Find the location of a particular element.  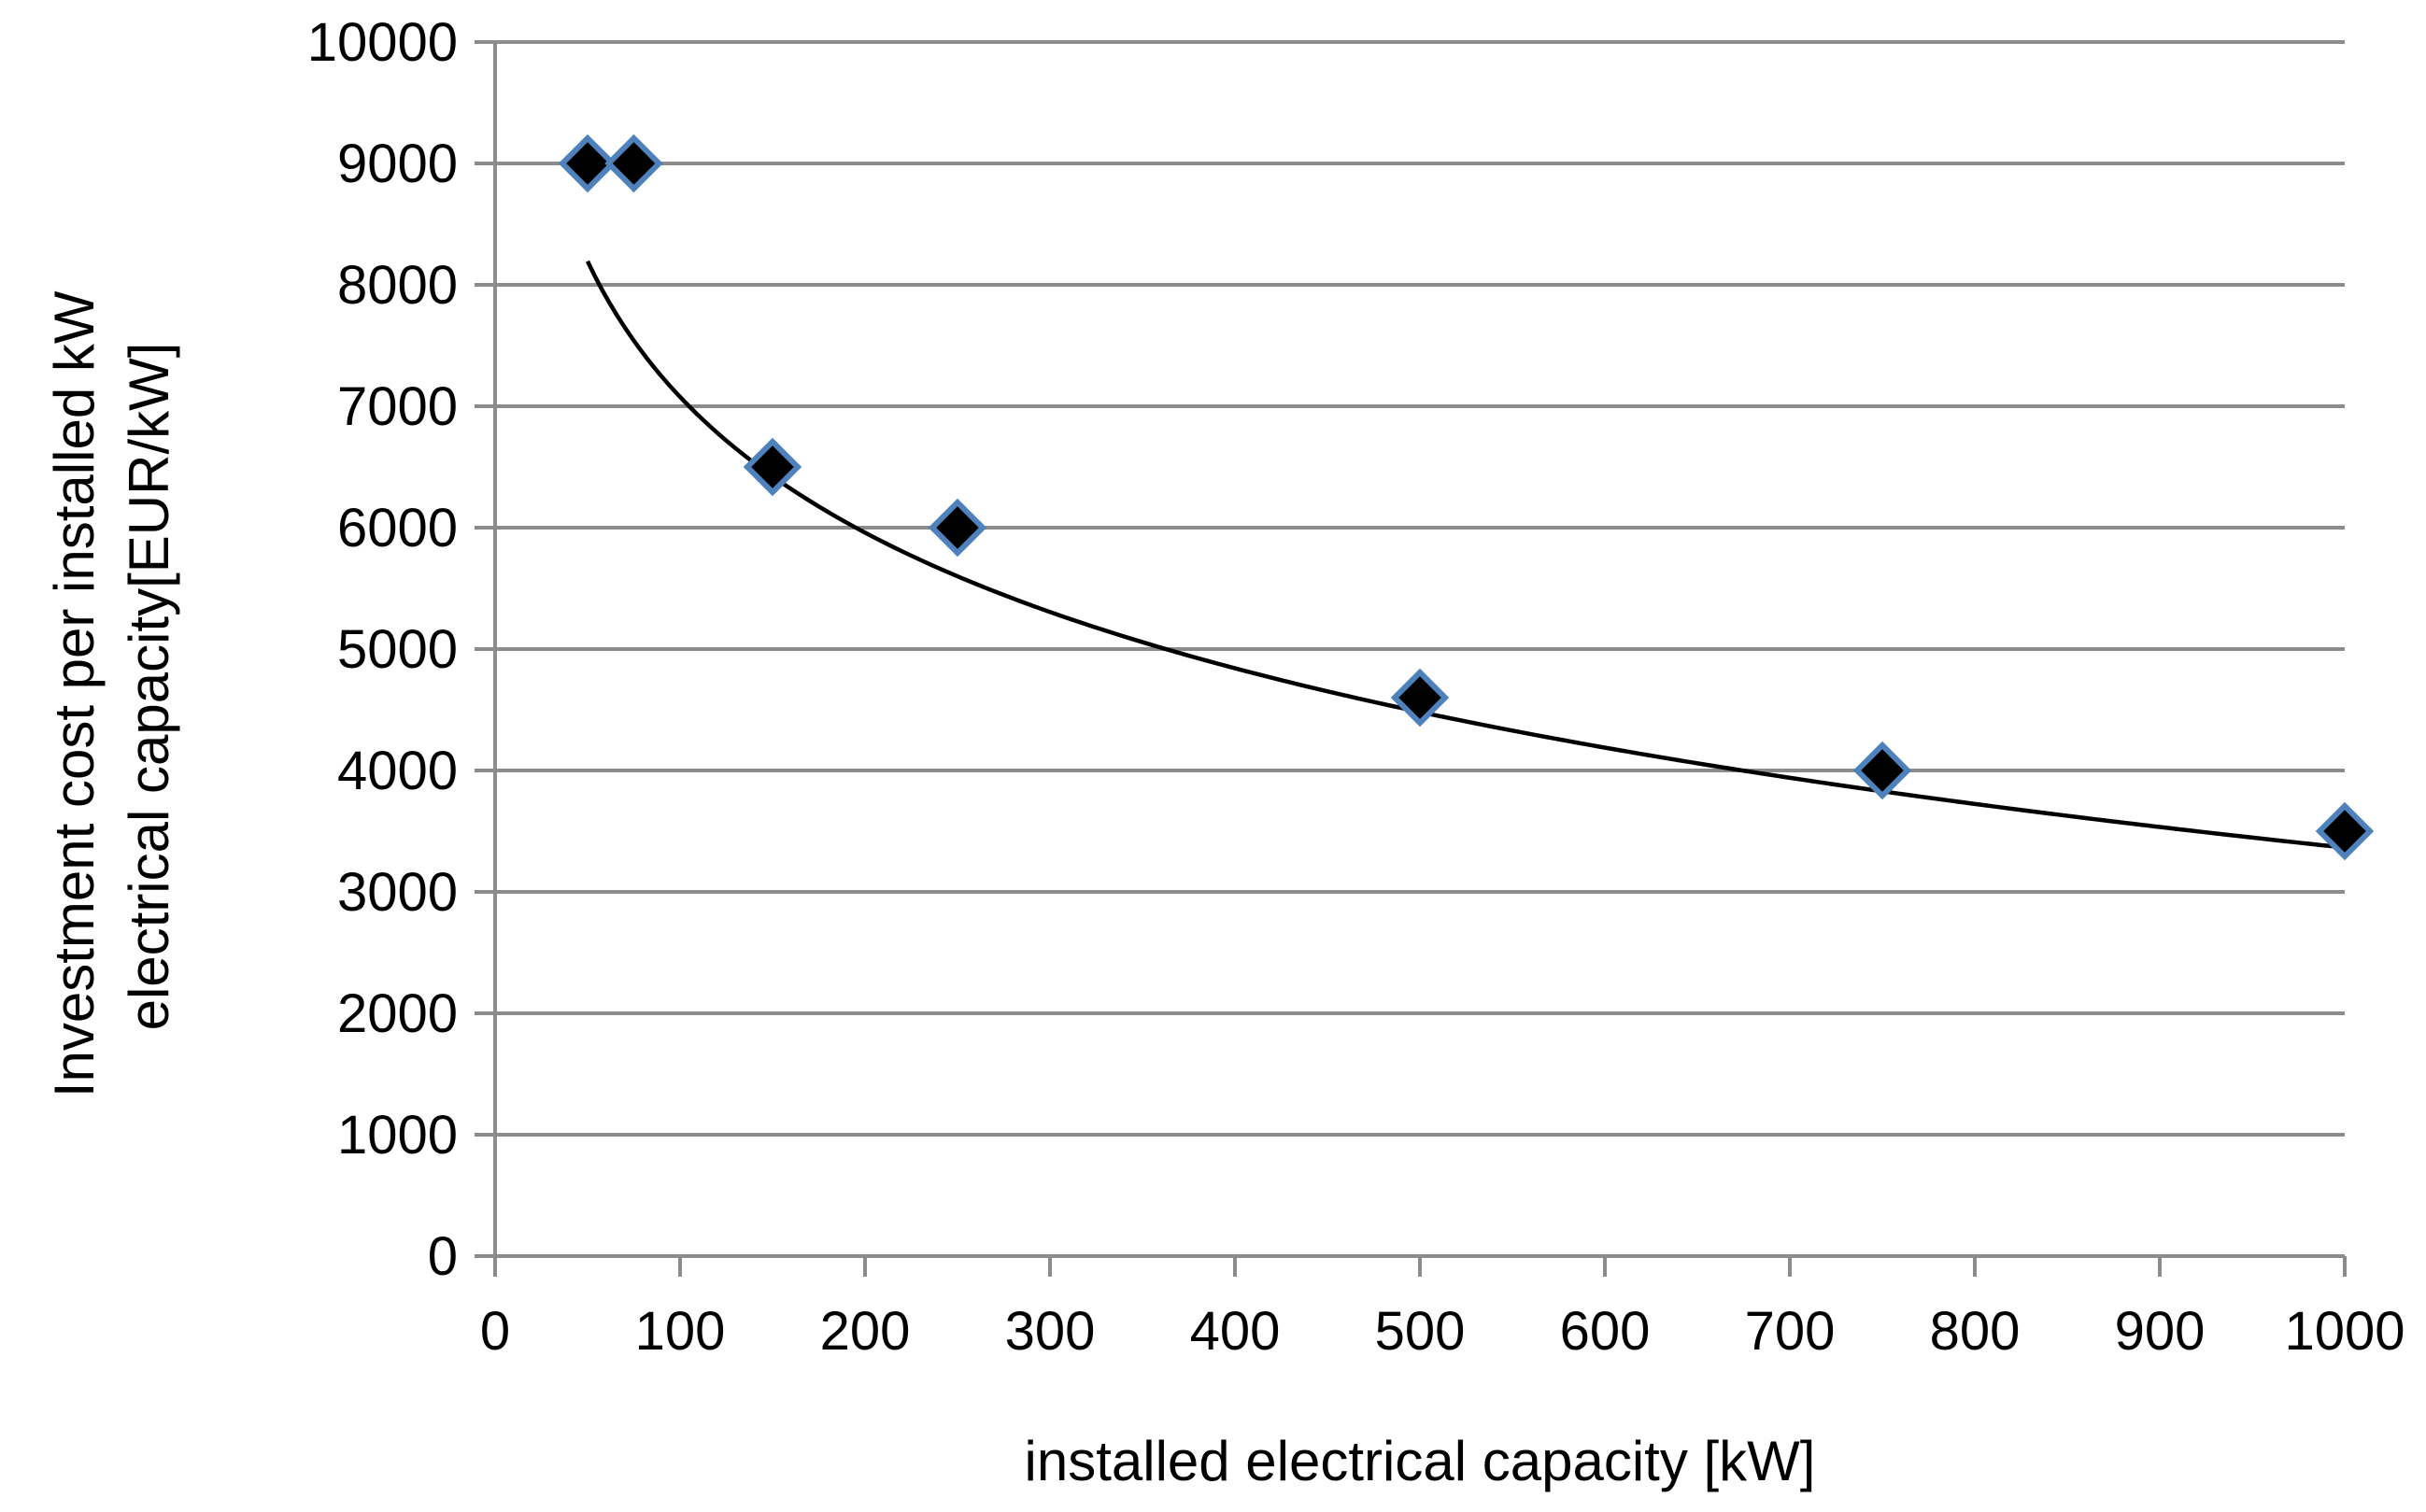

y-tick-label: 2000 is located at coordinates (397, 1013).